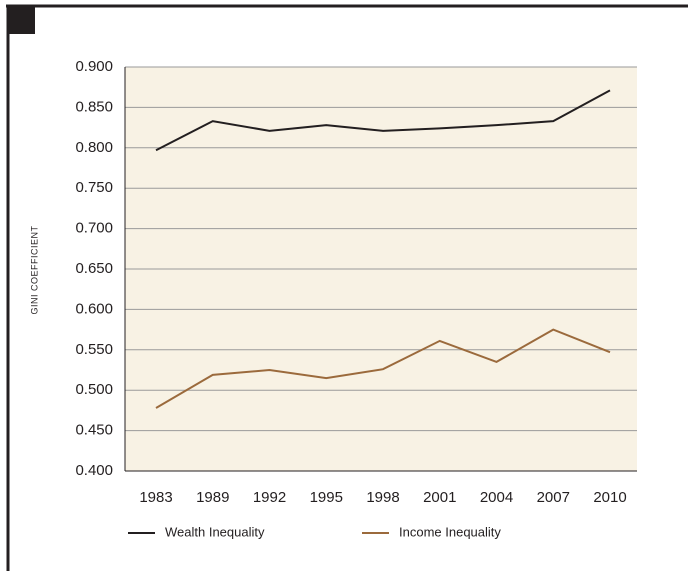  Describe the element at coordinates (94, 187) in the screenshot. I see `y-tick-label: 0.750` at that location.